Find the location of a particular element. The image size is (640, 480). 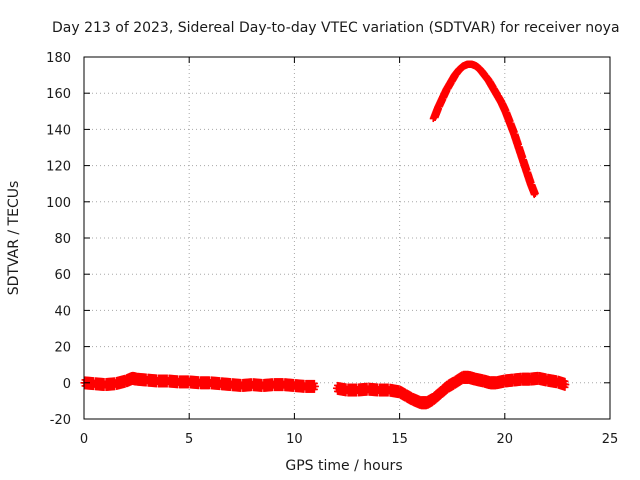

y-tick-labels: -20 0 20 40 60 80 100 120 140 160 180 is located at coordinates (58, 239).